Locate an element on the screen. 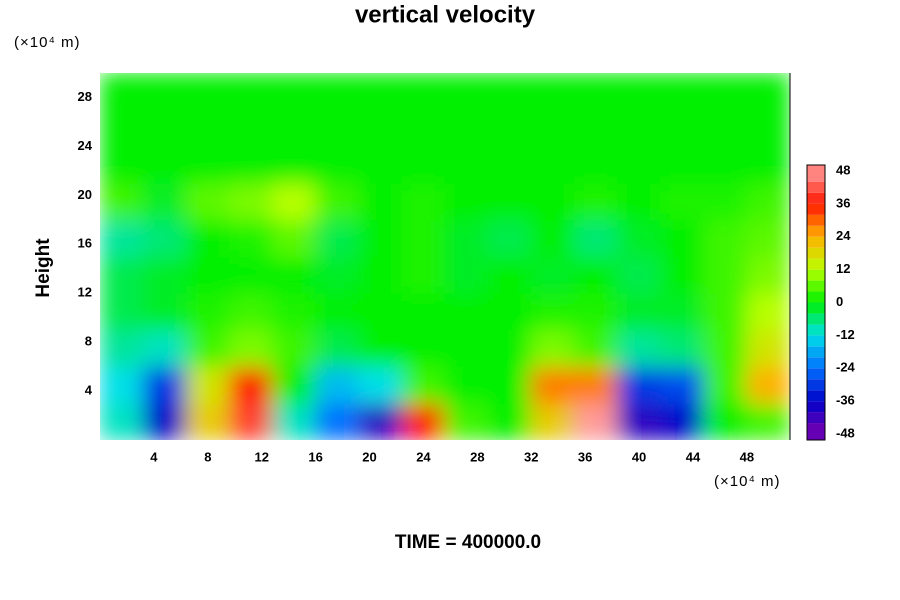 Image resolution: width=900 pixels, height=600 pixels. x-tick-label: 44 is located at coordinates (693, 456).